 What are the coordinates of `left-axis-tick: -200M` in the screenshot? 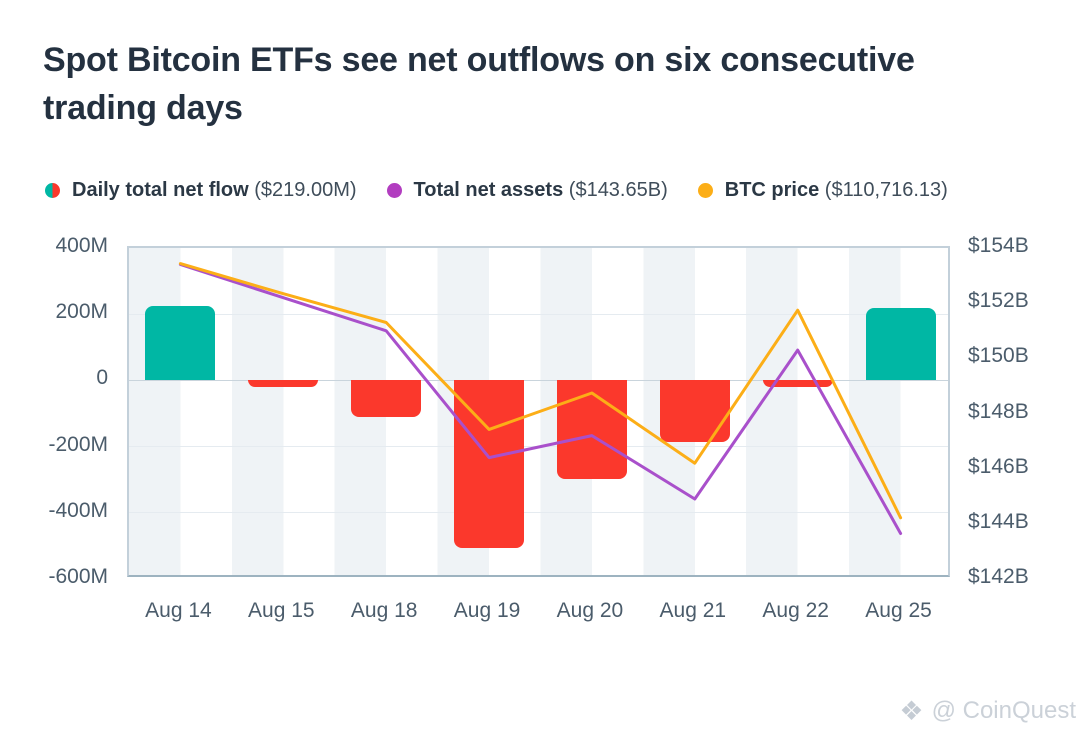 It's located at (78, 444).